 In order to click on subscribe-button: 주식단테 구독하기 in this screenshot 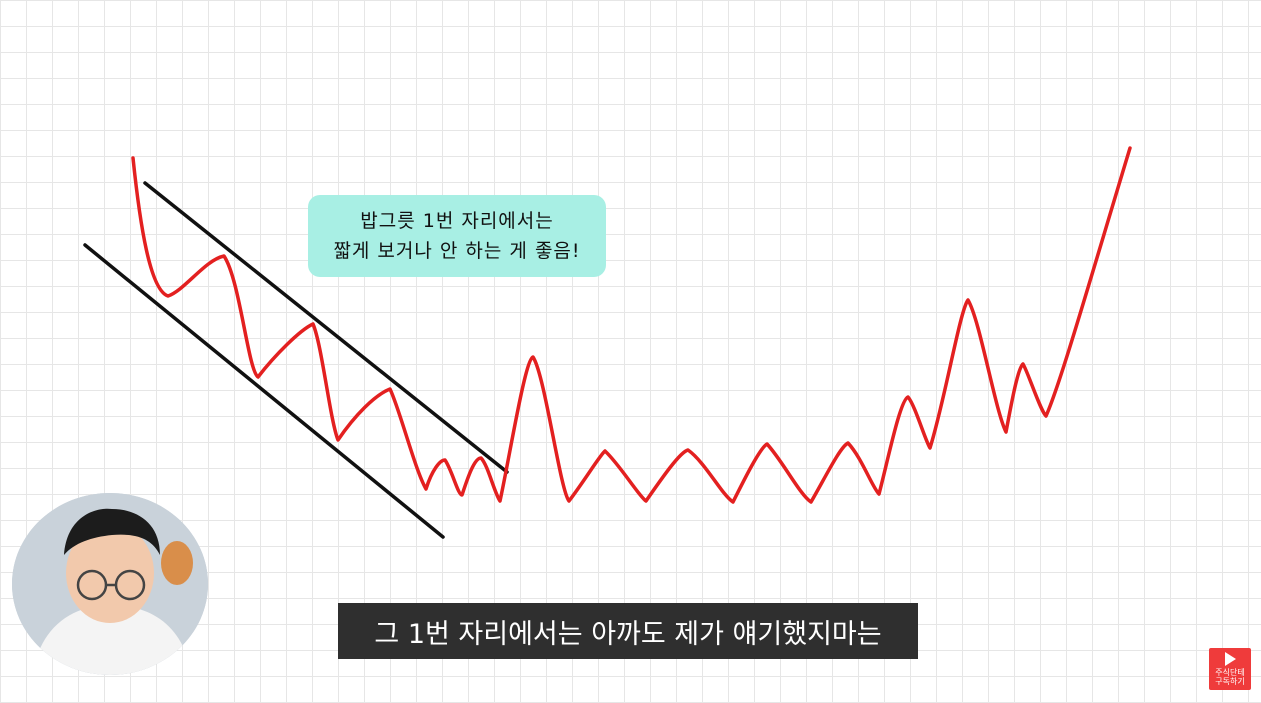, I will do `click(1230, 669)`.